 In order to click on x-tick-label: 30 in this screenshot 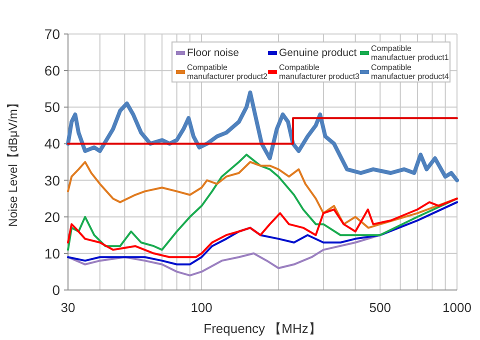, I will do `click(68, 307)`.